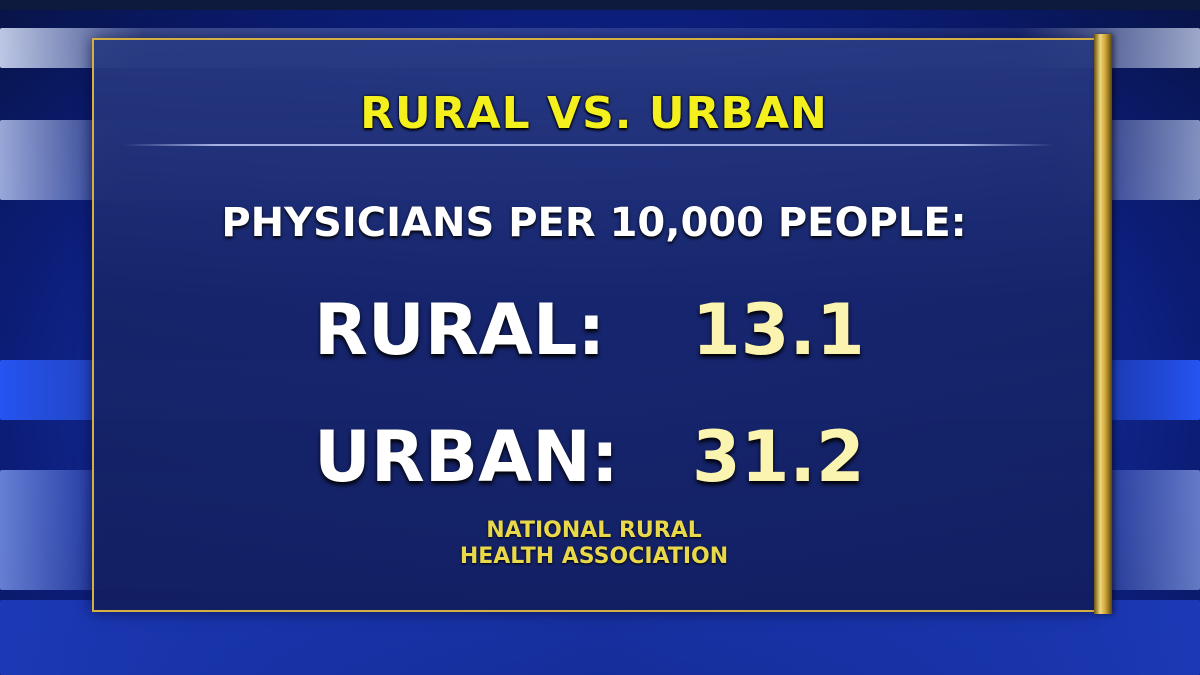 This screenshot has height=675, width=1200. Describe the element at coordinates (778, 330) in the screenshot. I see `stat-value: 13.1` at that location.